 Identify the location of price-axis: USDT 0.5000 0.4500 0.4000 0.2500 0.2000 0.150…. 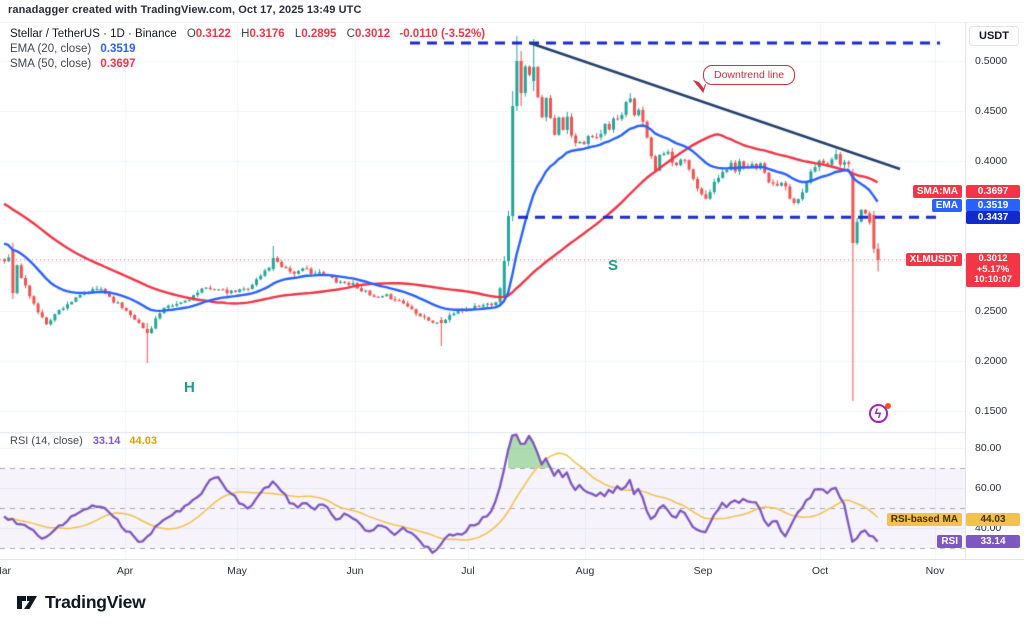
(994, 291).